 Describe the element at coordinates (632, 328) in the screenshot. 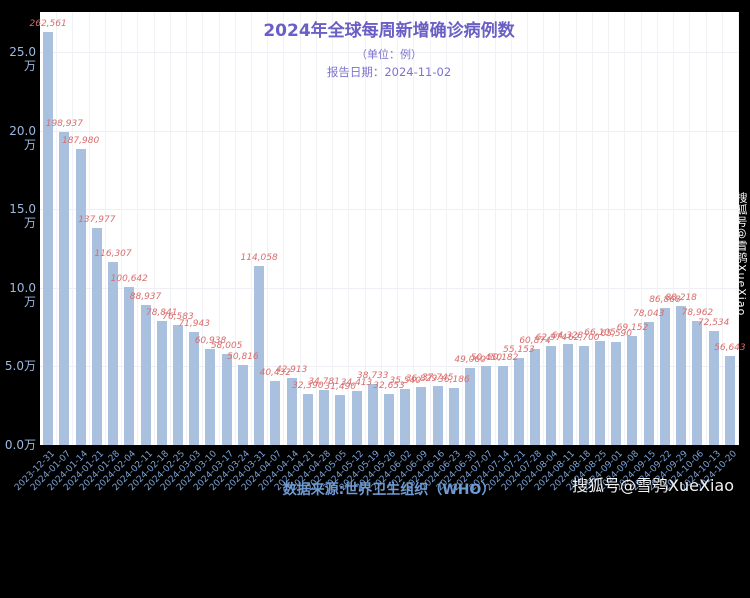

I see `bar-value-label: 69,152` at that location.